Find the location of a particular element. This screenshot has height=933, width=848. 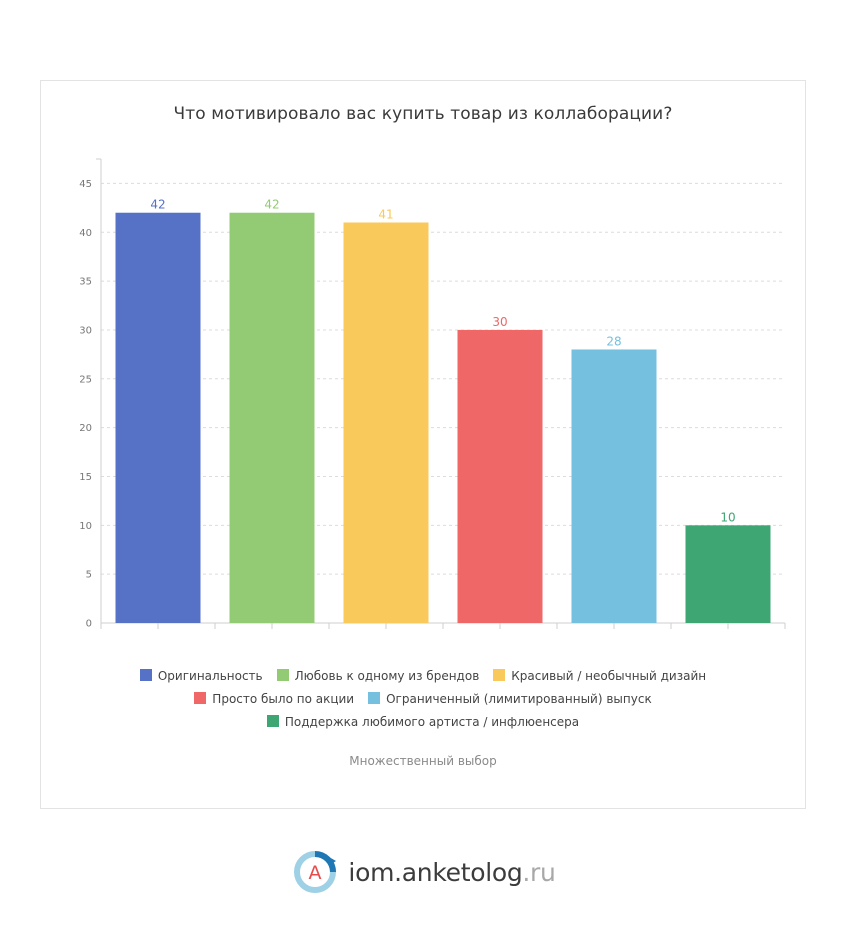

legend-item: Просто было по акции is located at coordinates (274, 699).